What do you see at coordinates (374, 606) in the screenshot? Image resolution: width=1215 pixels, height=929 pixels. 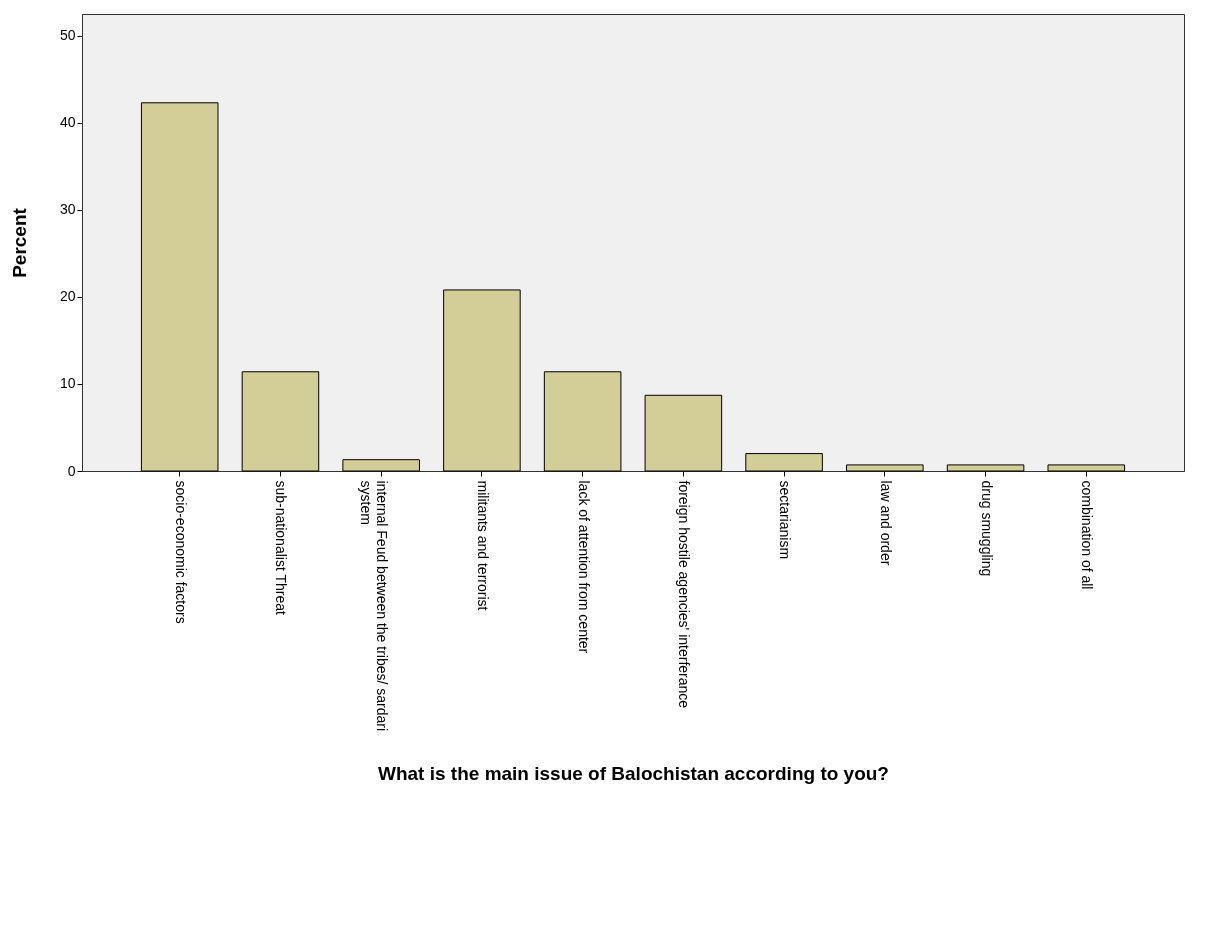 I see `x-tick-label: internal Feud between the tribes/ sardari system` at bounding box center [374, 606].